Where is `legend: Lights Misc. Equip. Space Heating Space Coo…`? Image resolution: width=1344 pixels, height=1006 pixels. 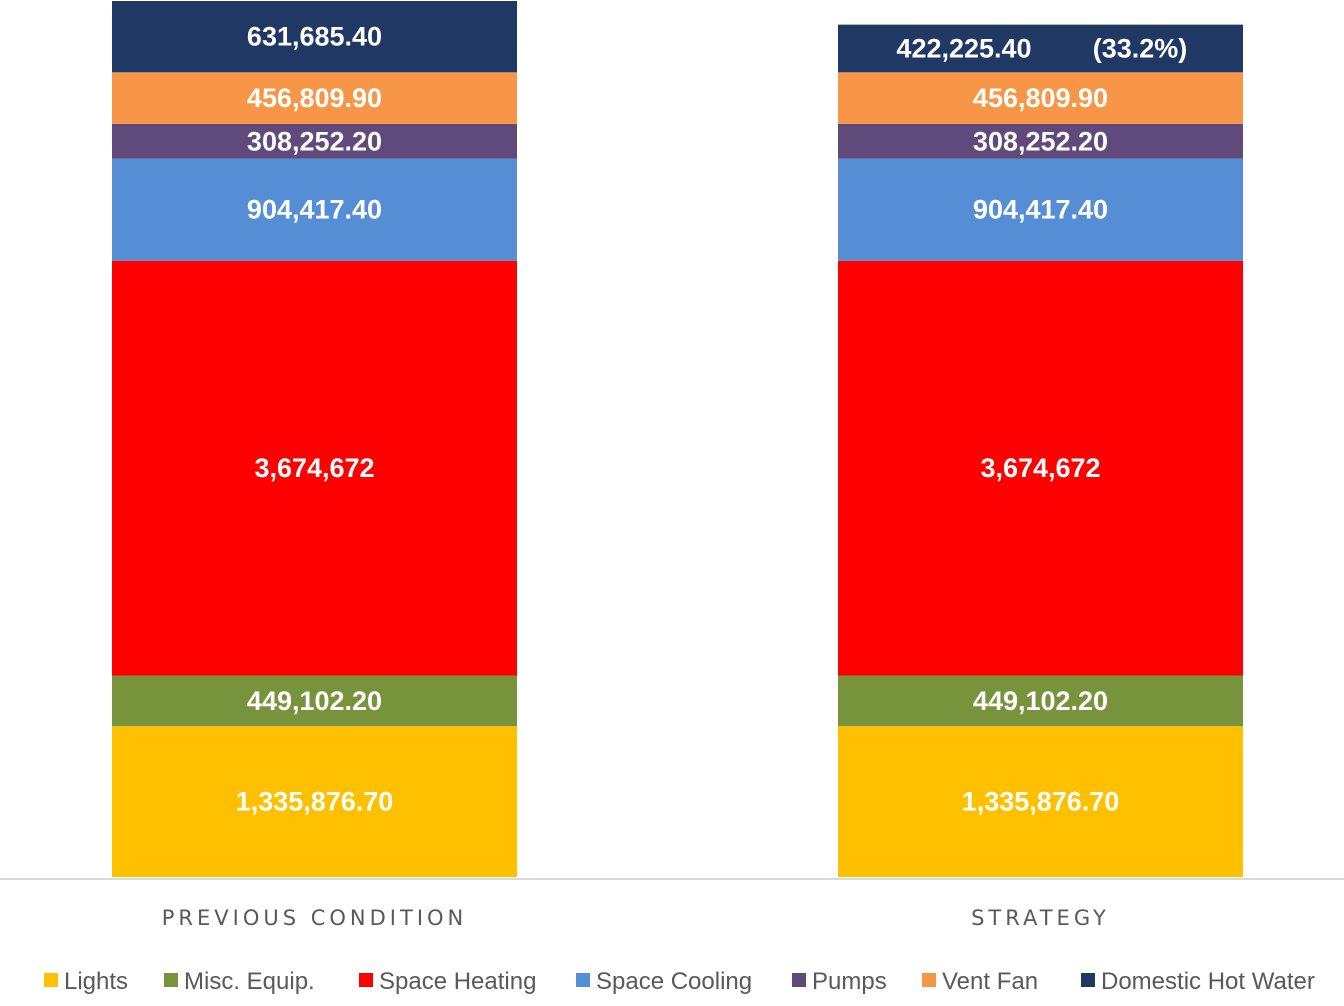
legend: Lights Misc. Equip. Space Heating Space Coo… is located at coordinates (679, 981).